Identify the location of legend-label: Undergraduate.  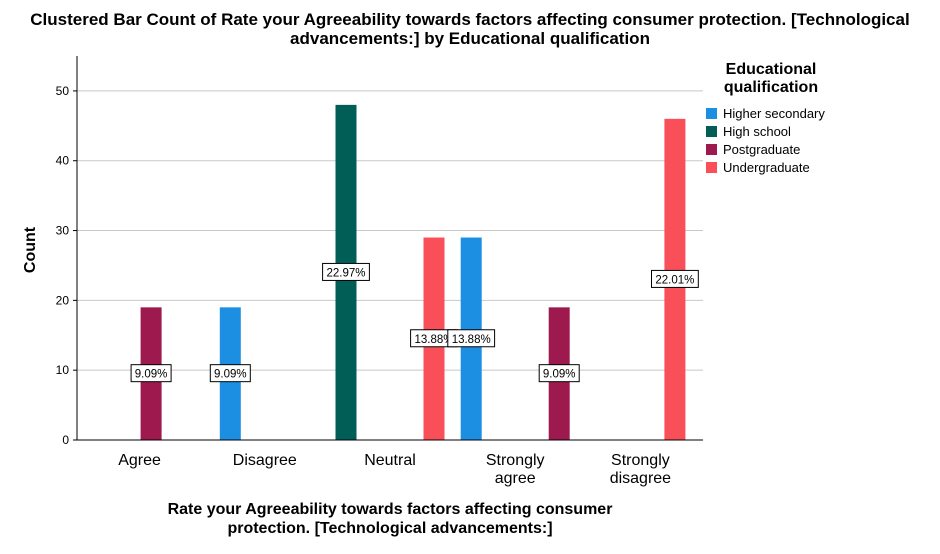
(766, 167).